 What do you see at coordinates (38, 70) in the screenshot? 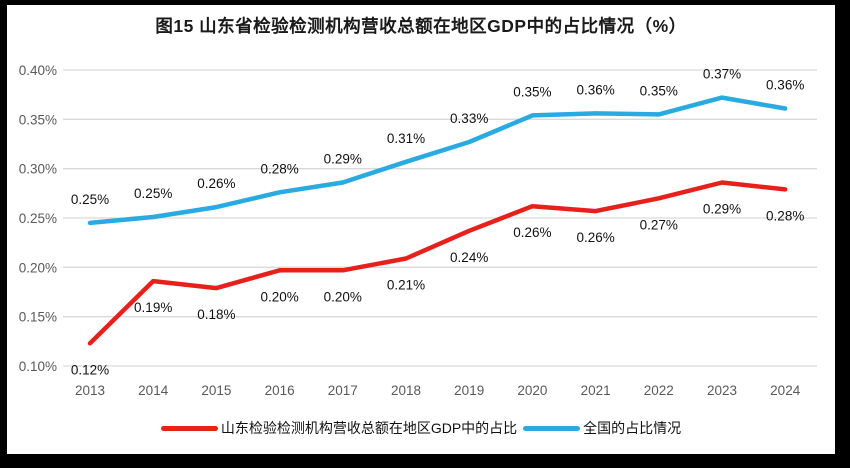
I see `y-axis-tick-label: 0.40%` at bounding box center [38, 70].